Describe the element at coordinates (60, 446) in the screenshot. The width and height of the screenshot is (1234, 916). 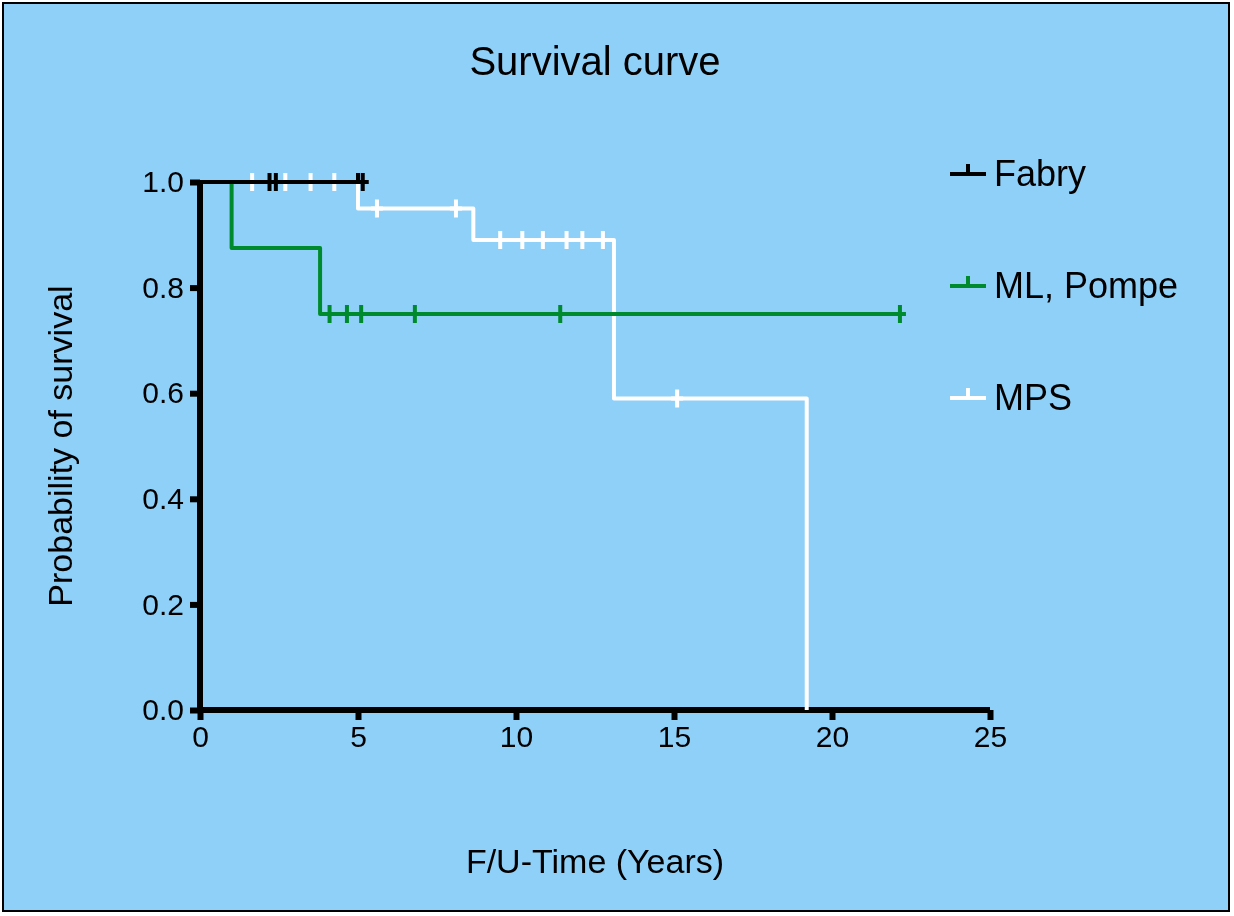
I see `y-axis-title: Probability of survival` at that location.